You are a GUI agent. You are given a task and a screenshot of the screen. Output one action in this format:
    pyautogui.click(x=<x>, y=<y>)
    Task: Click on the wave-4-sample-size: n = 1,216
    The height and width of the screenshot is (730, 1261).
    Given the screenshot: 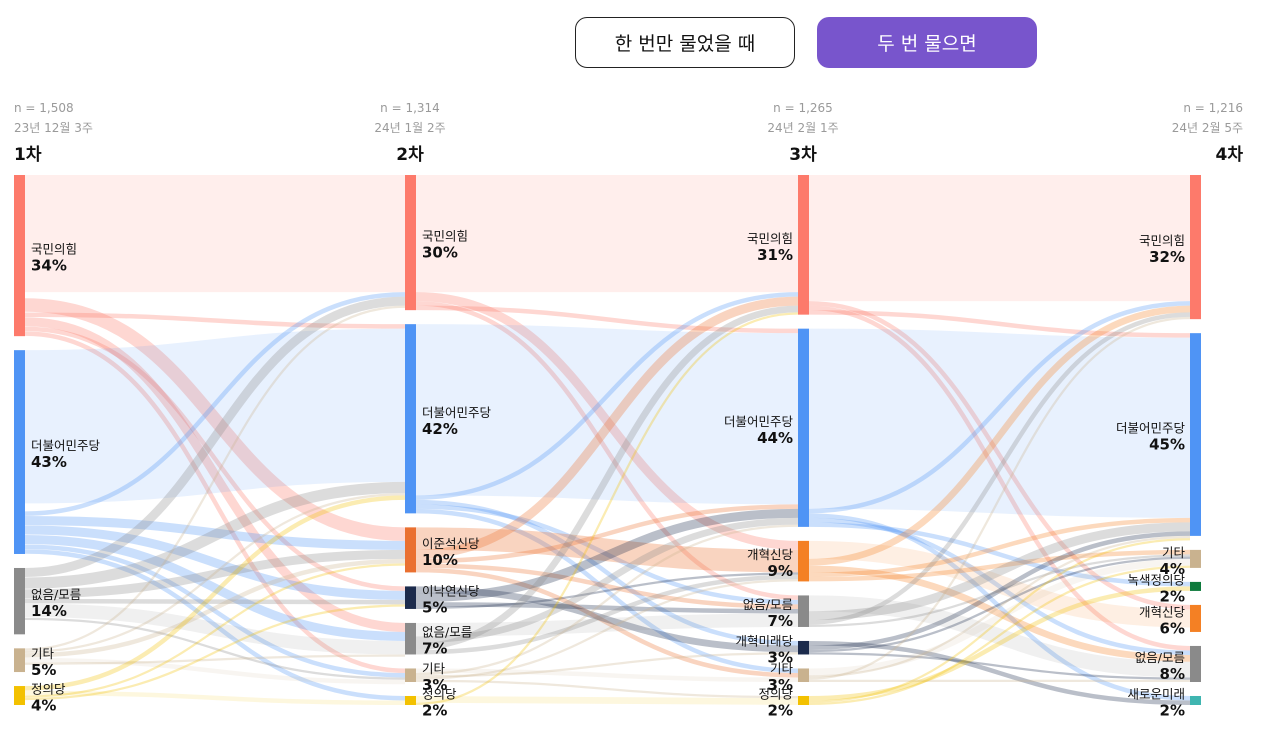 What is the action you would take?
    pyautogui.click(x=1213, y=108)
    